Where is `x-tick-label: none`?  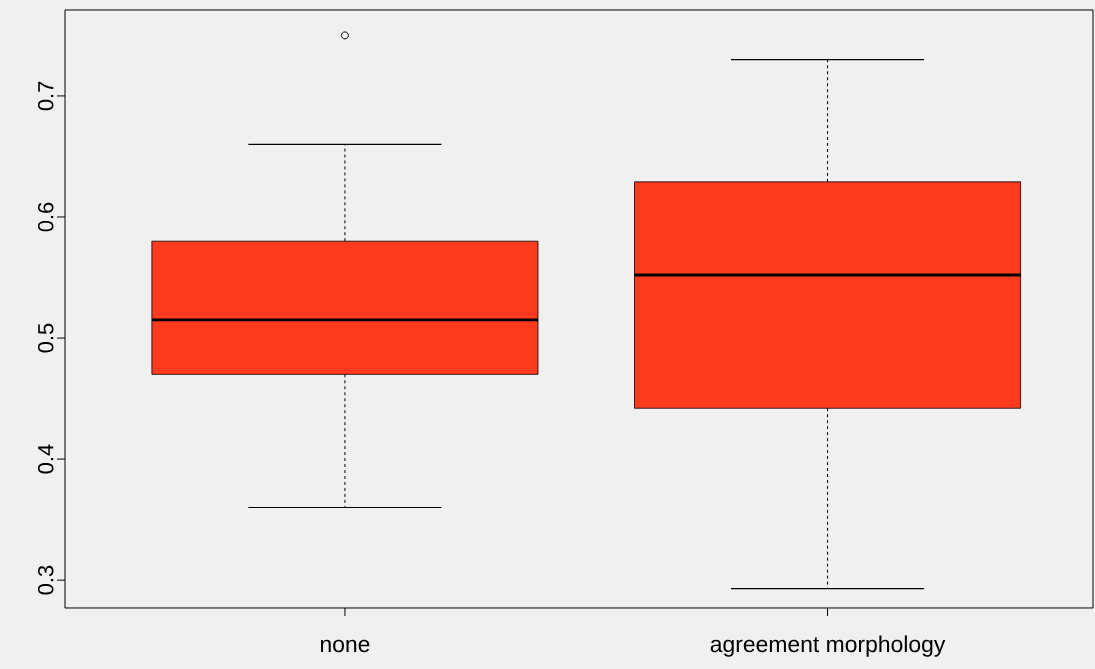
x-tick-label: none is located at coordinates (345, 646).